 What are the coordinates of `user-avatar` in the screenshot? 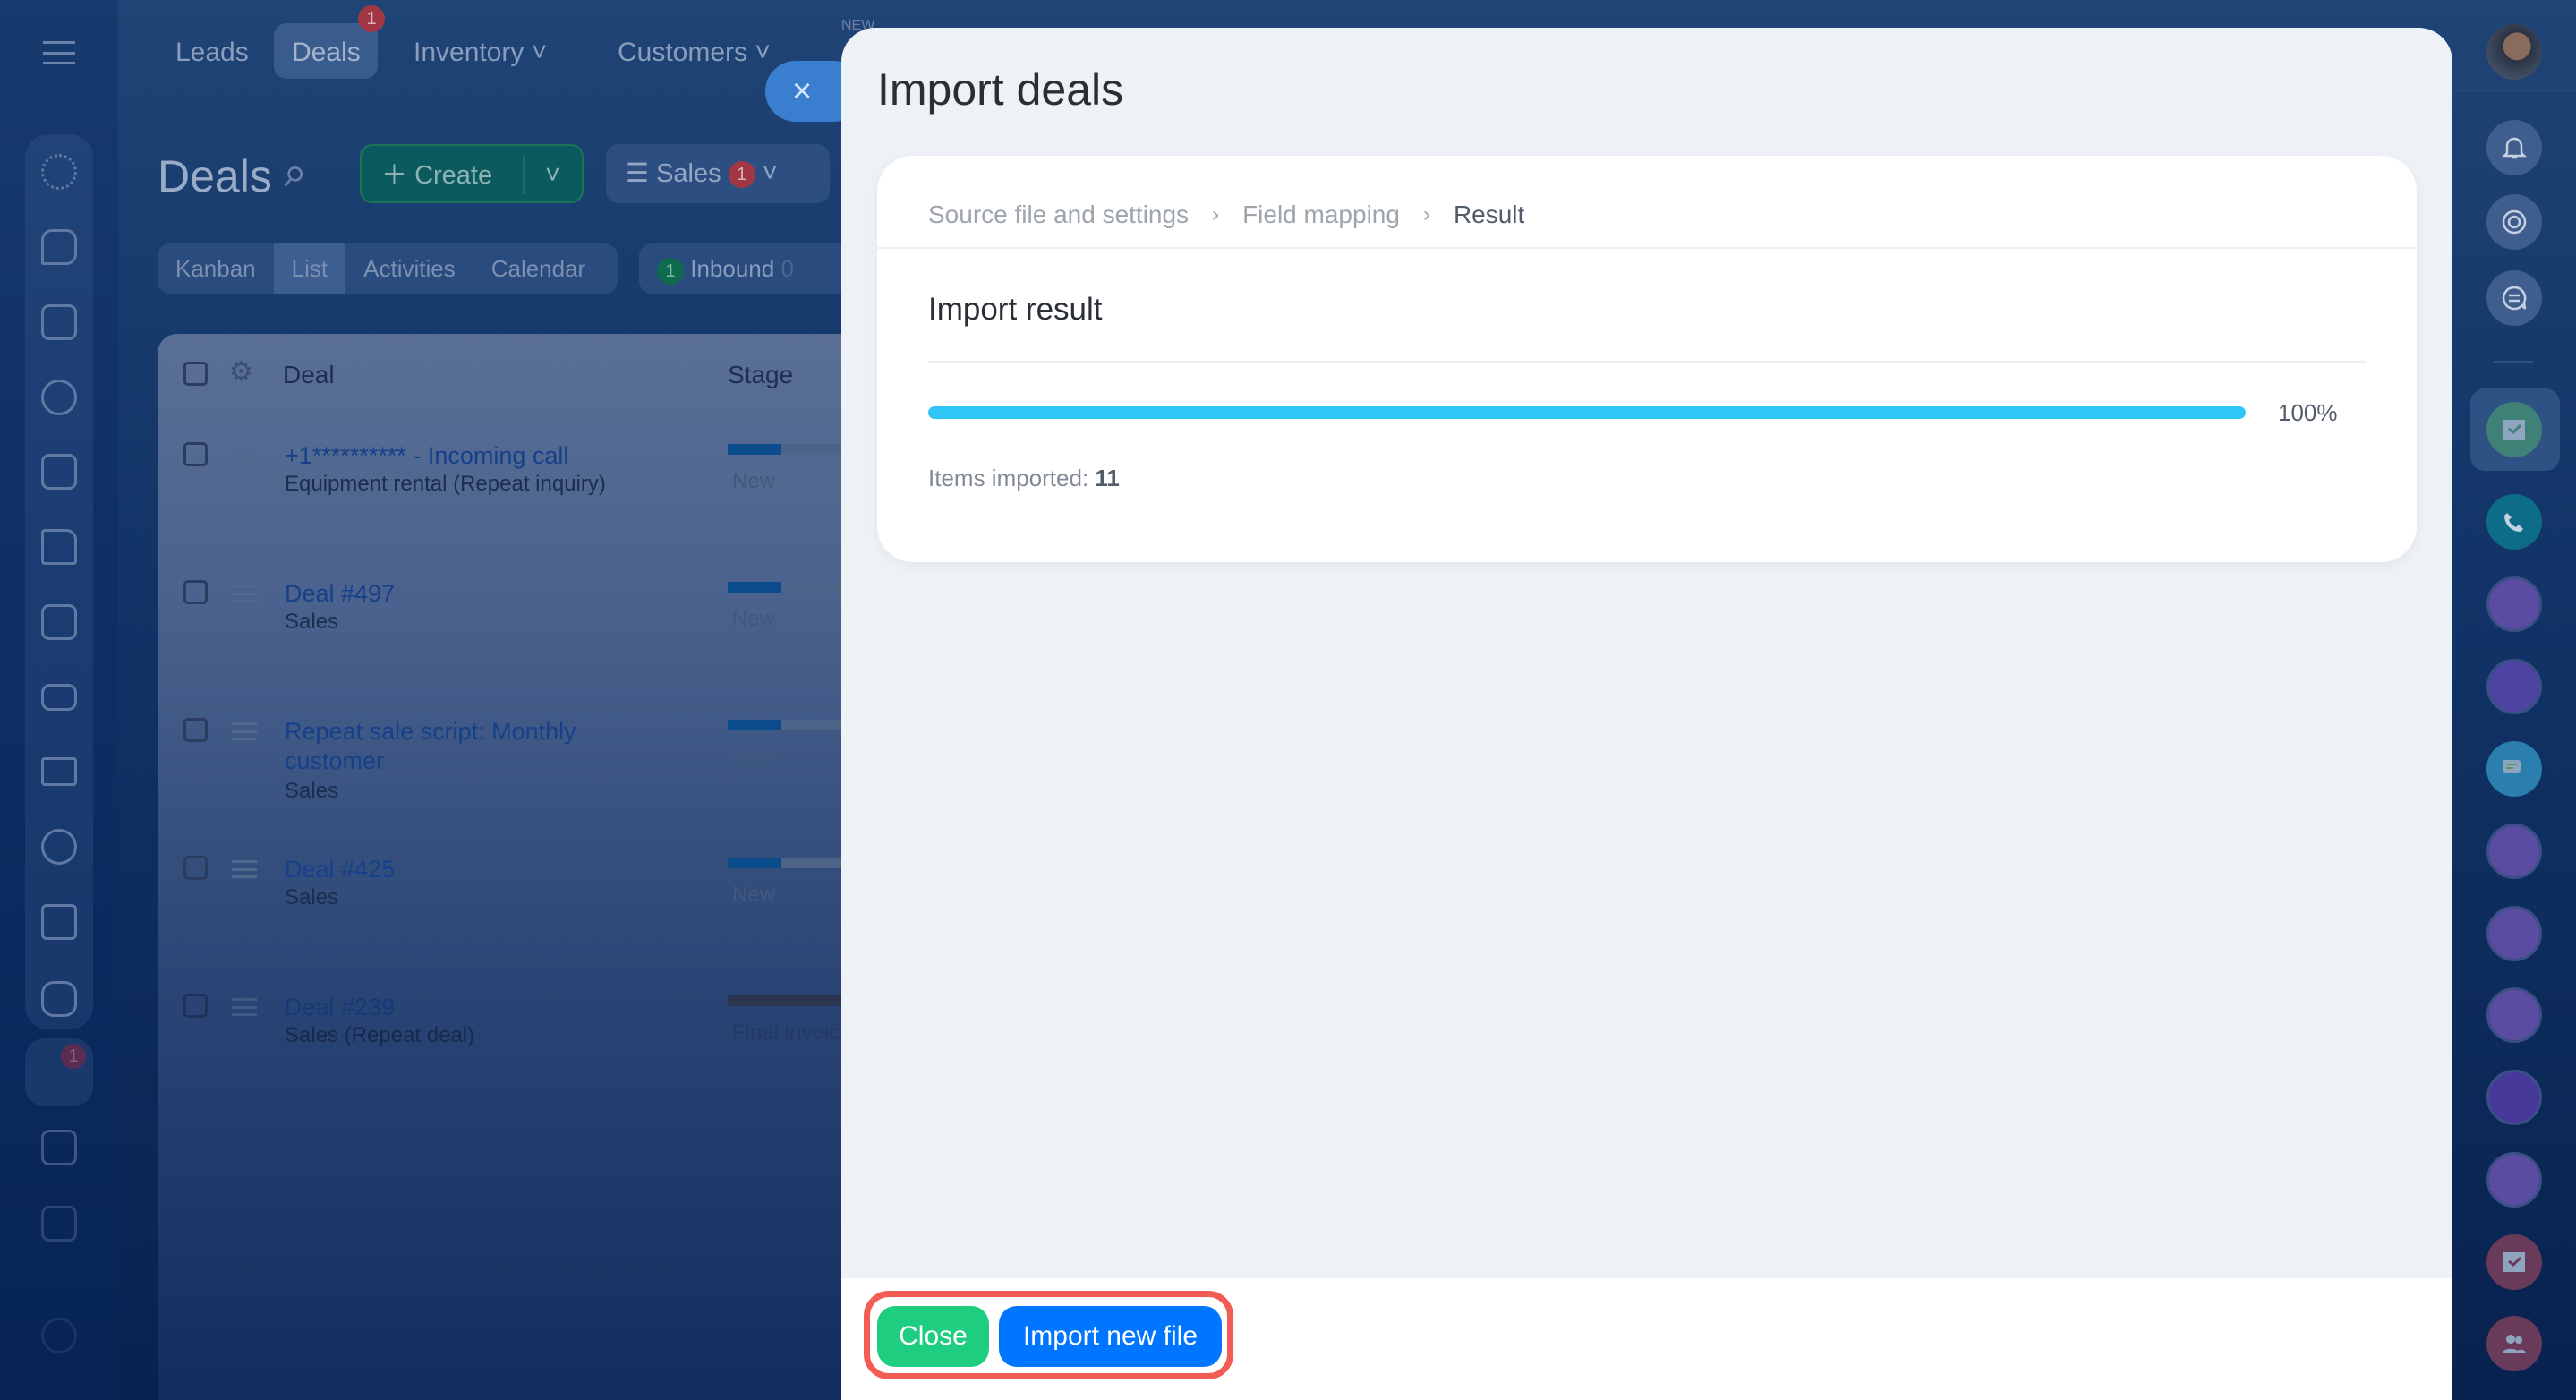 It's located at (2514, 52).